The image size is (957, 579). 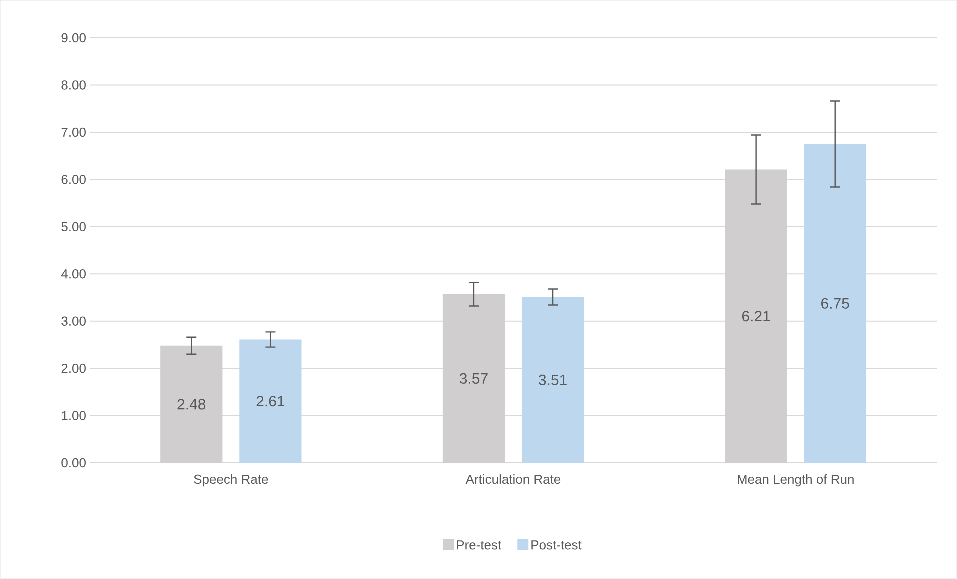 What do you see at coordinates (73, 274) in the screenshot?
I see `y-tick-label: 4.00` at bounding box center [73, 274].